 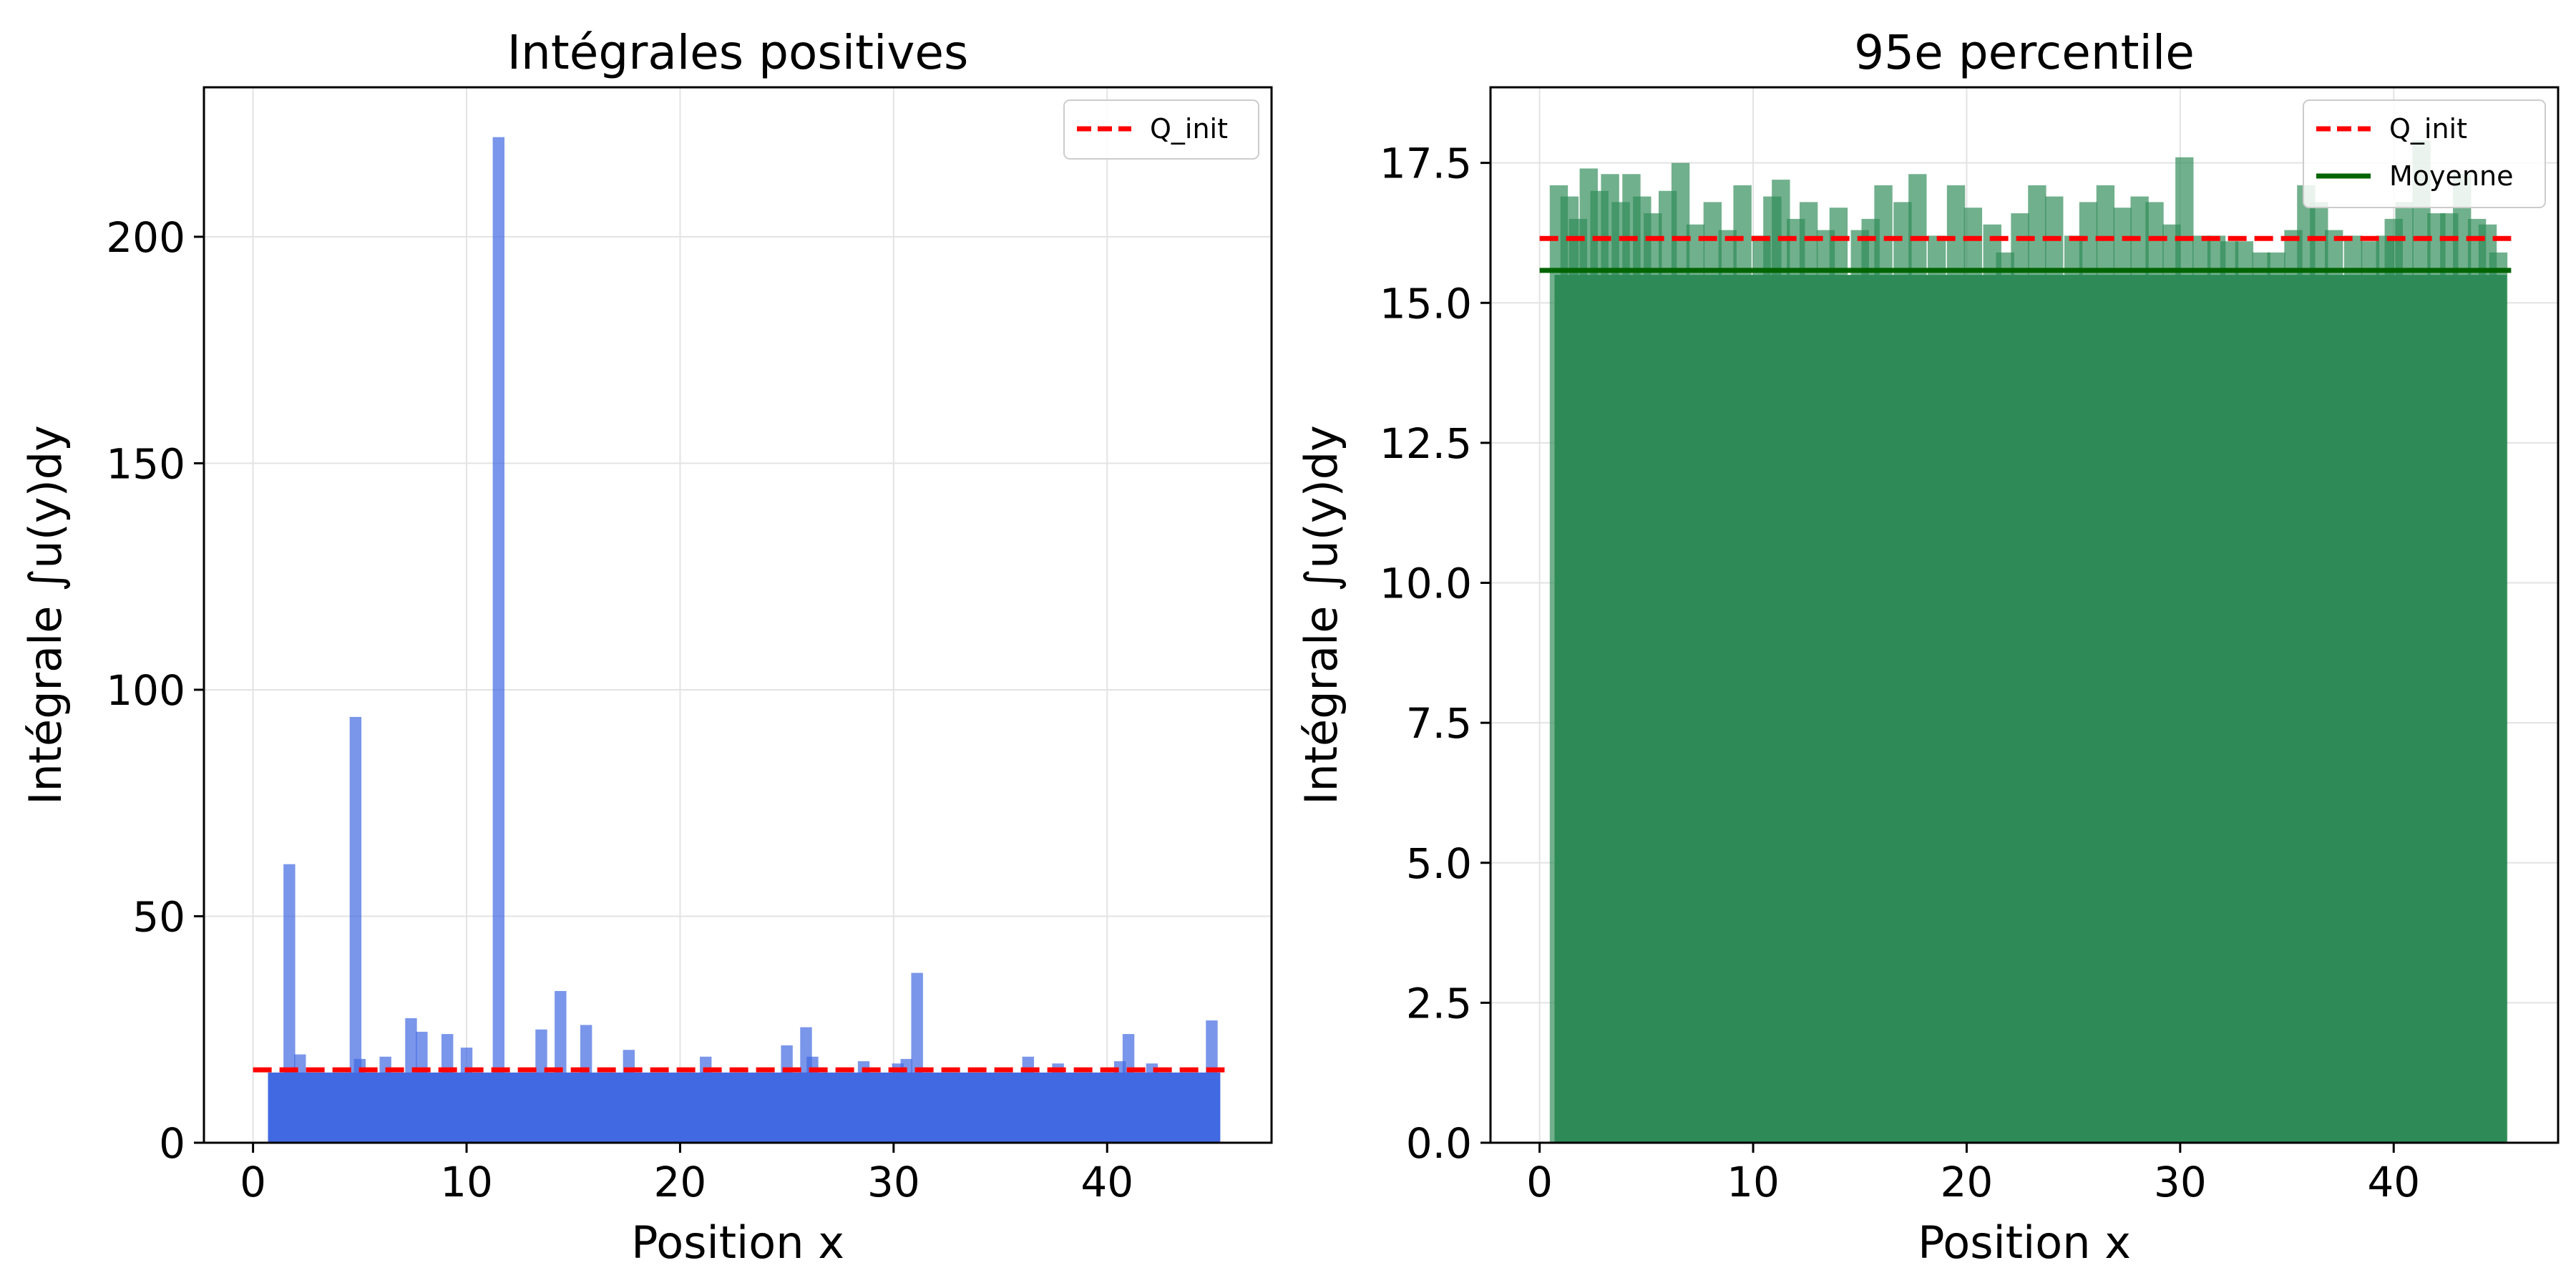 I want to click on y-tick-label: 0, so click(x=172, y=1143).